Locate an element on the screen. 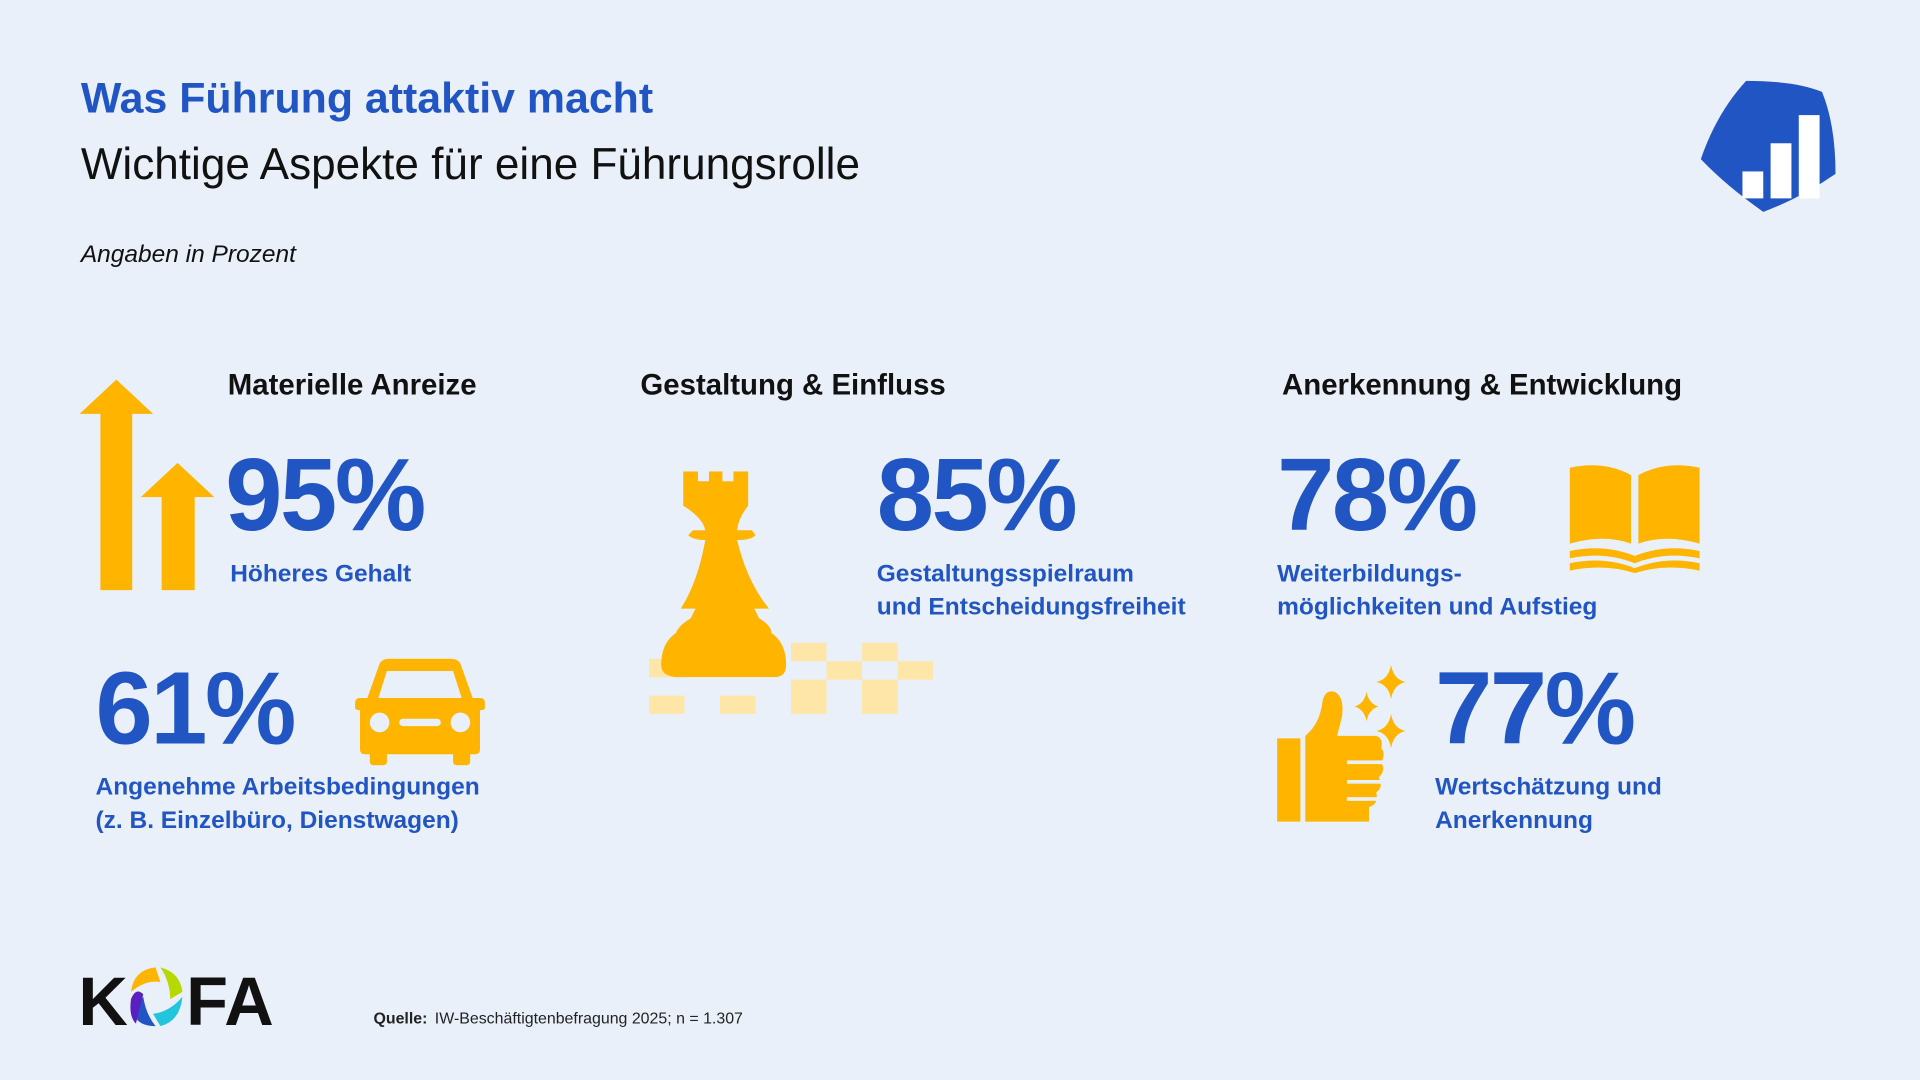  unit-note: Angaben in Prozent is located at coordinates (188, 255).